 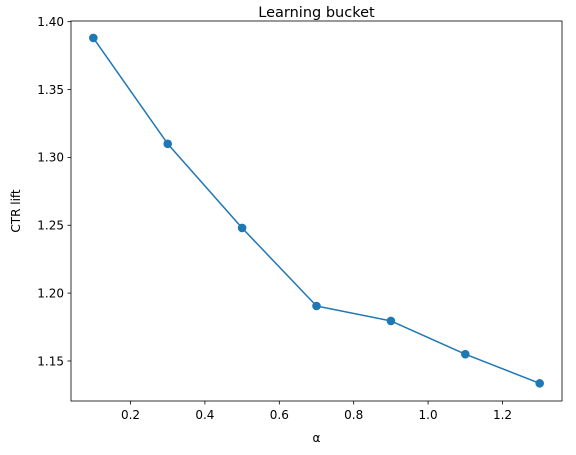 What do you see at coordinates (316, 411) in the screenshot?
I see `x-axis-ticks: 0.2 0.4 0.6 0.8 1.0 1.2` at bounding box center [316, 411].